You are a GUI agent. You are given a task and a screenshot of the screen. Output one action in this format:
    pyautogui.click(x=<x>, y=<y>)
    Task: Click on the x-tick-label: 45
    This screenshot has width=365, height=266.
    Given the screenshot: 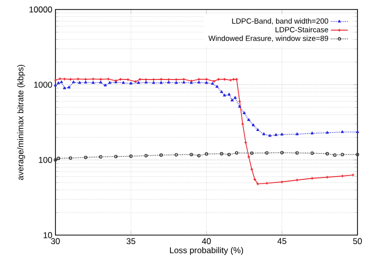 What is the action you would take?
    pyautogui.click(x=281, y=241)
    